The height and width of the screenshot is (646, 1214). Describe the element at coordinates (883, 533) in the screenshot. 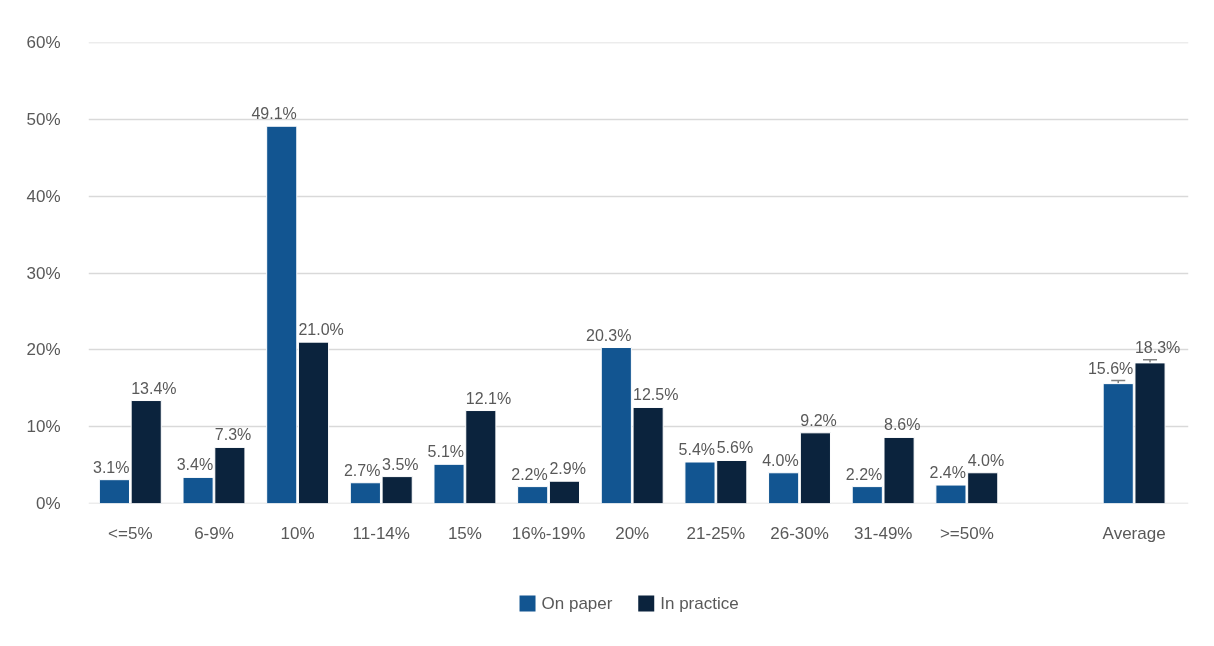

I see `x-tick-label: 31-49%` at that location.